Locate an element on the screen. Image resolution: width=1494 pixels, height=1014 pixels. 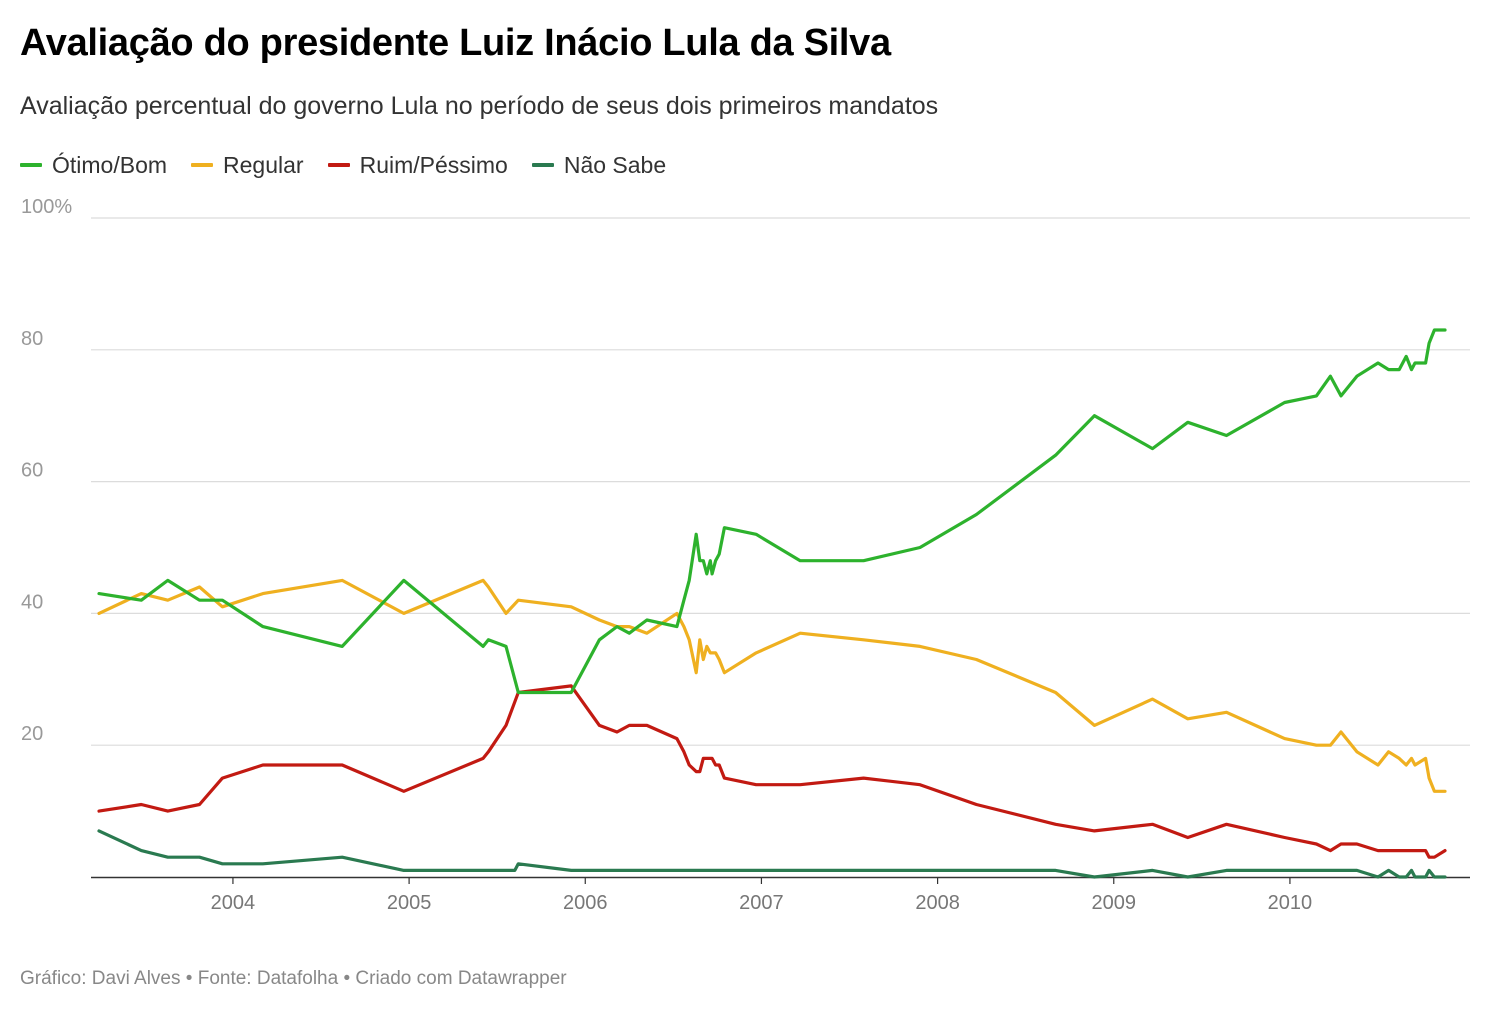
legend-label: Regular is located at coordinates (263, 164).